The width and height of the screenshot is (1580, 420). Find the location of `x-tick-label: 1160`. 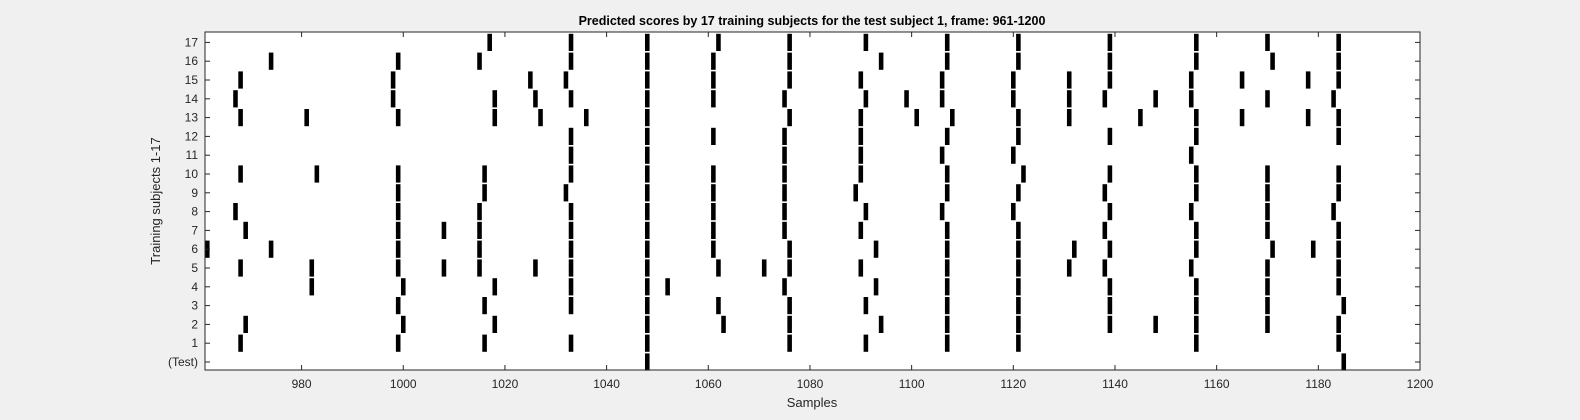

x-tick-label: 1160 is located at coordinates (1217, 384).